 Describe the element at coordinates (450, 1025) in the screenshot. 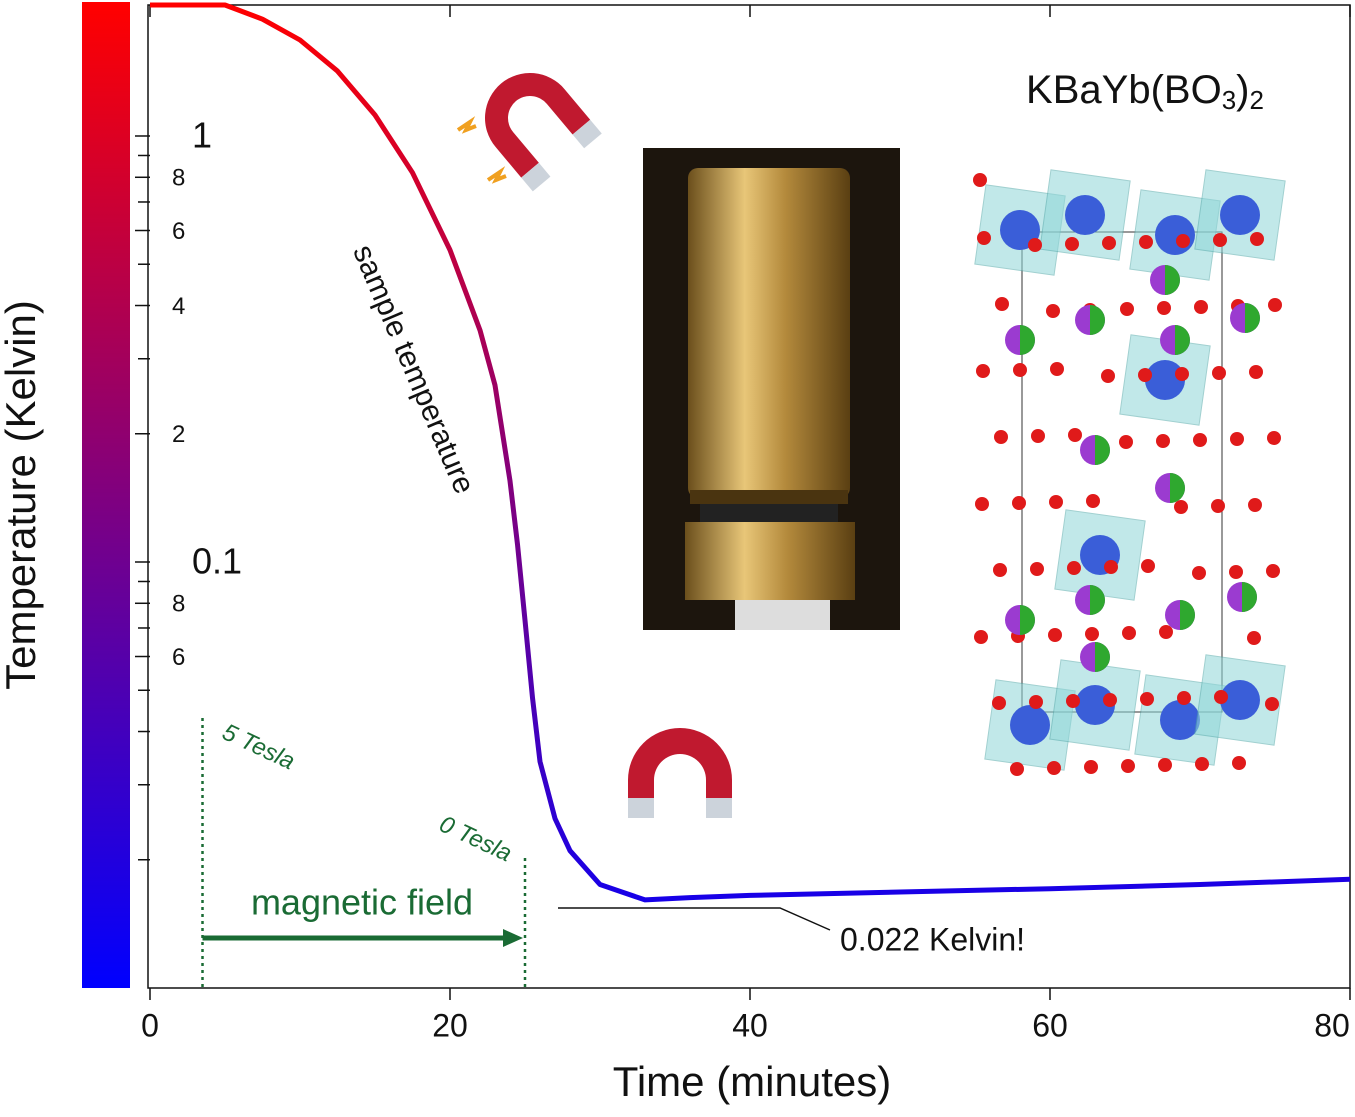

I see `x-tick-label: 20` at that location.